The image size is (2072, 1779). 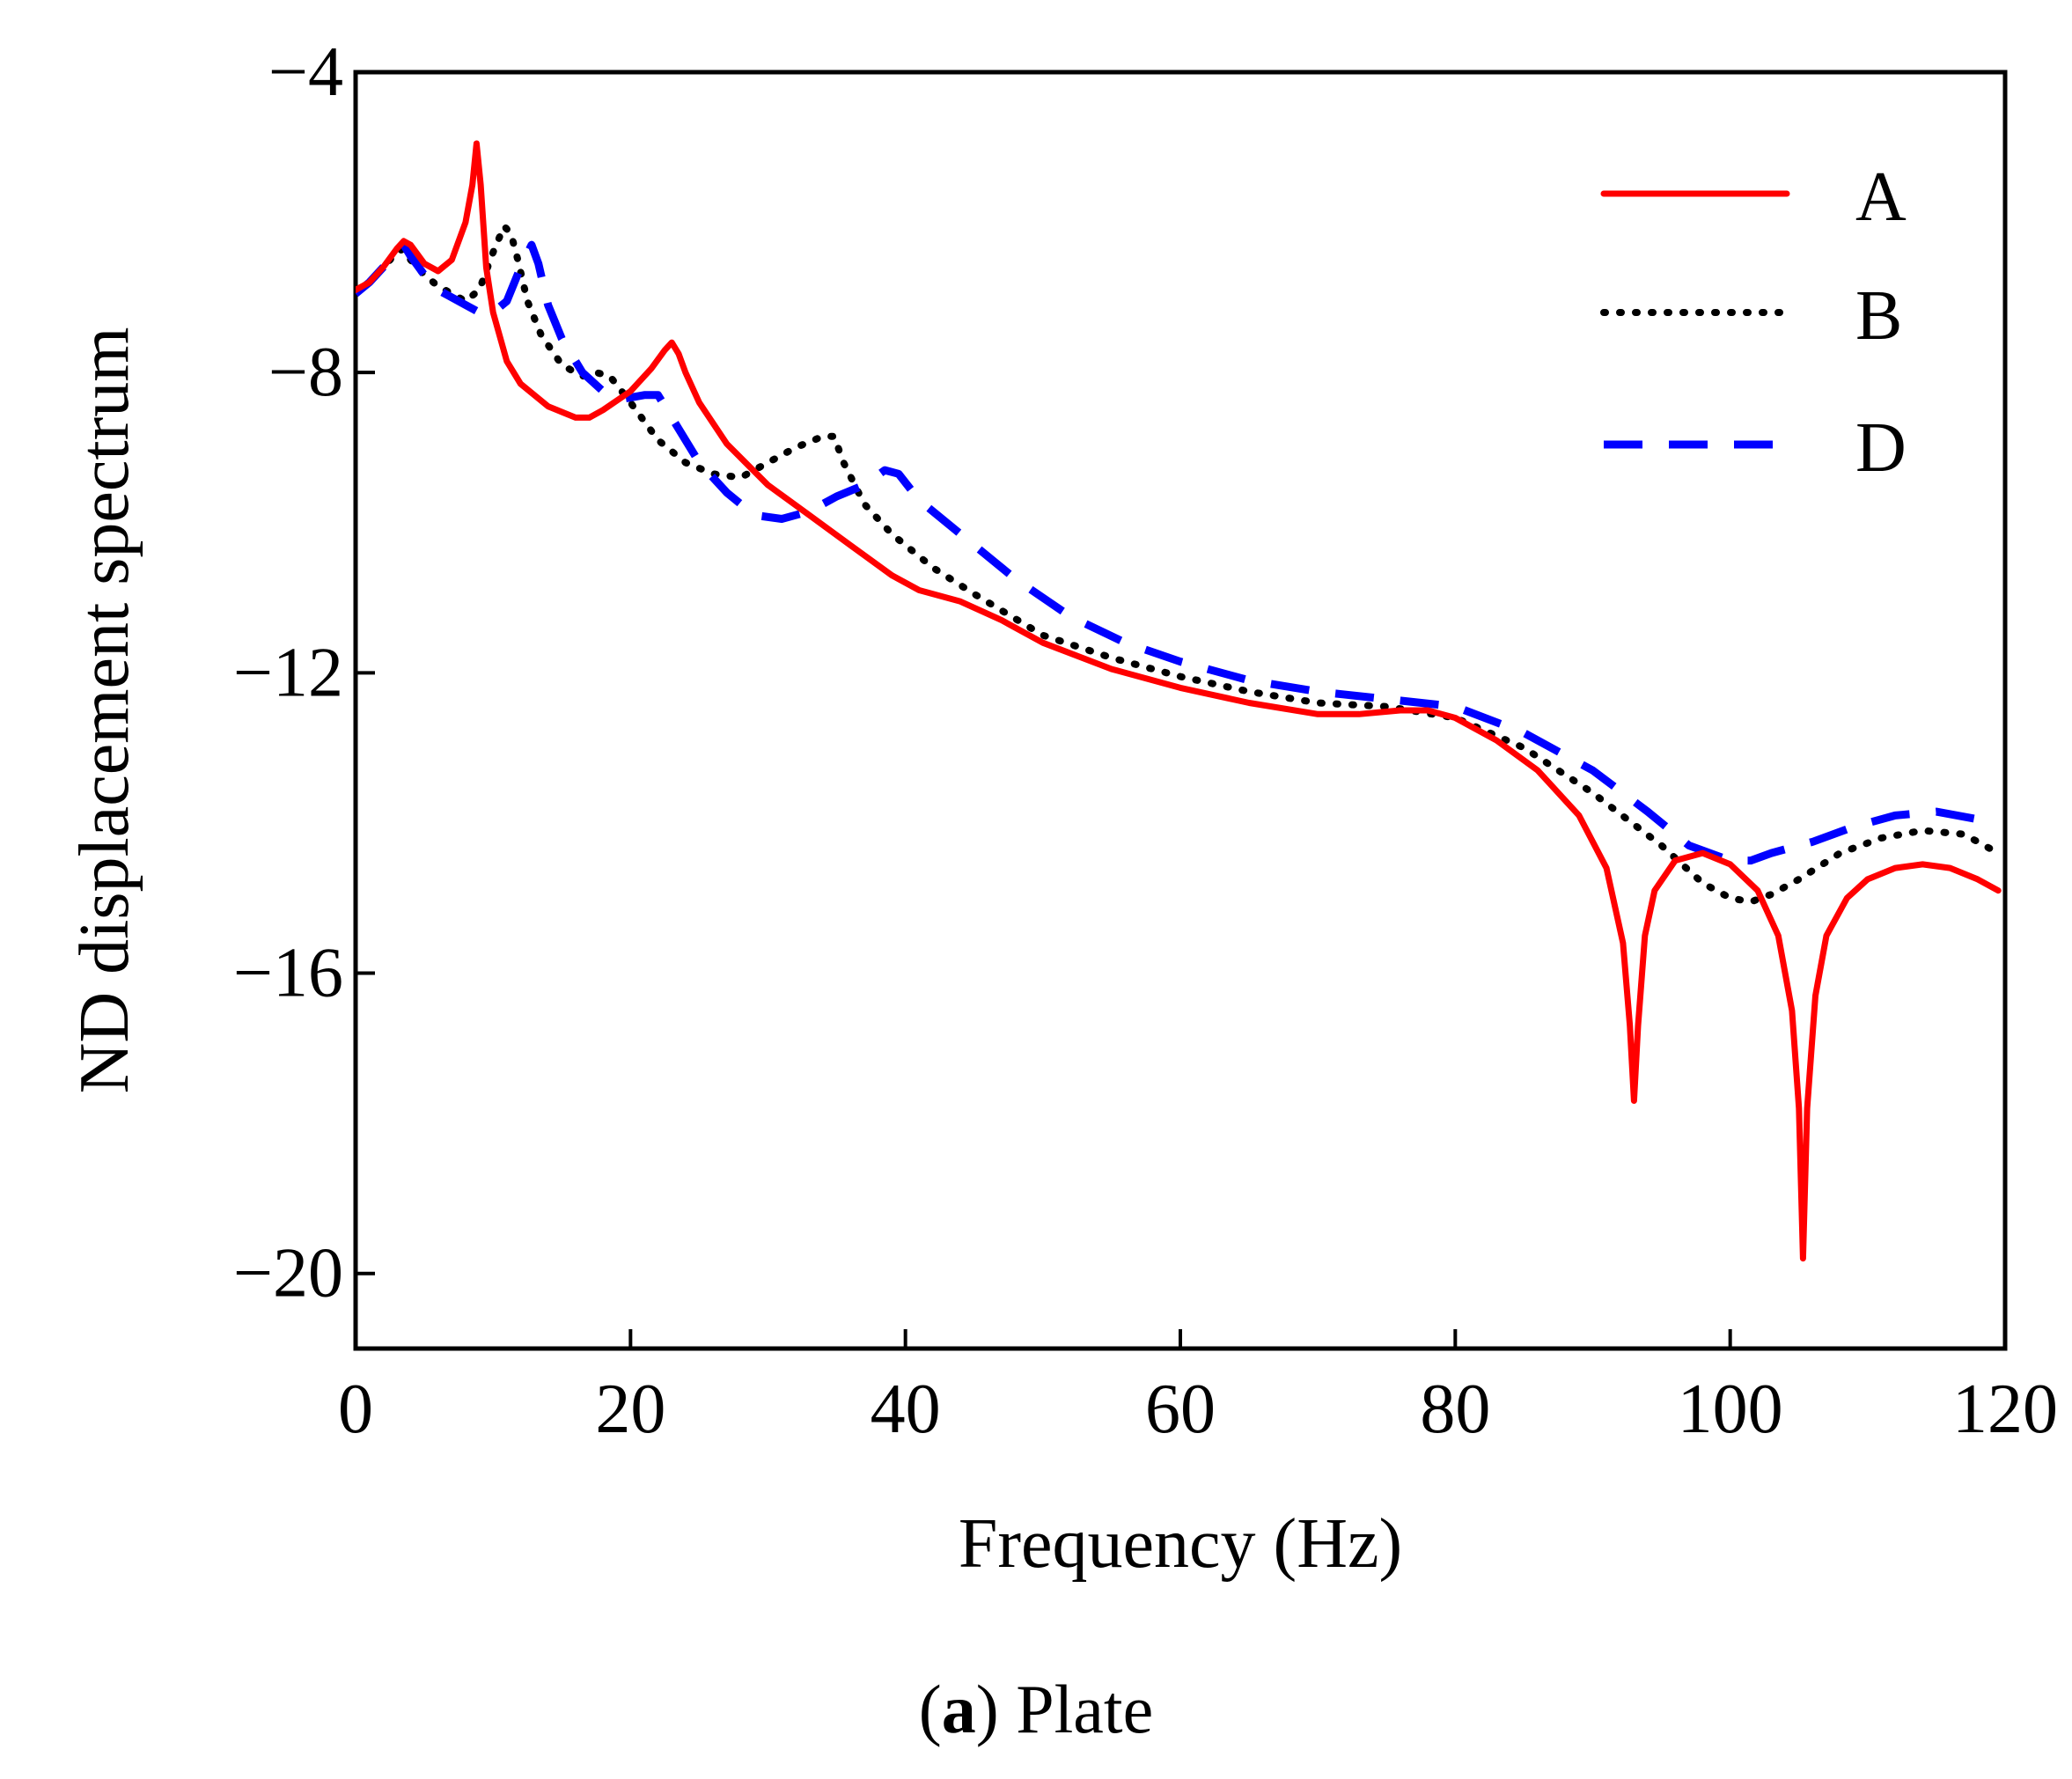 What do you see at coordinates (987, 1709) in the screenshot?
I see `caption-close-paren: )` at bounding box center [987, 1709].